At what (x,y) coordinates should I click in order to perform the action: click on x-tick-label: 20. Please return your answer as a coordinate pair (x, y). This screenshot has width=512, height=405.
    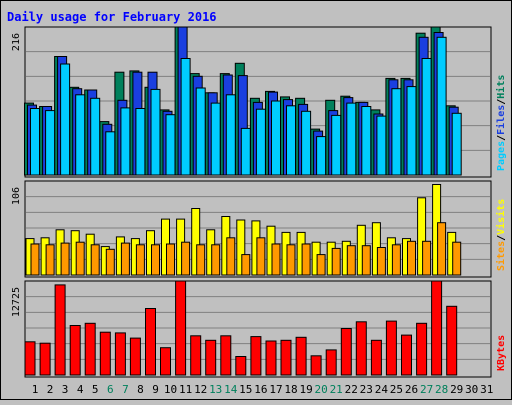
    Looking at the image, I should click on (320, 389).